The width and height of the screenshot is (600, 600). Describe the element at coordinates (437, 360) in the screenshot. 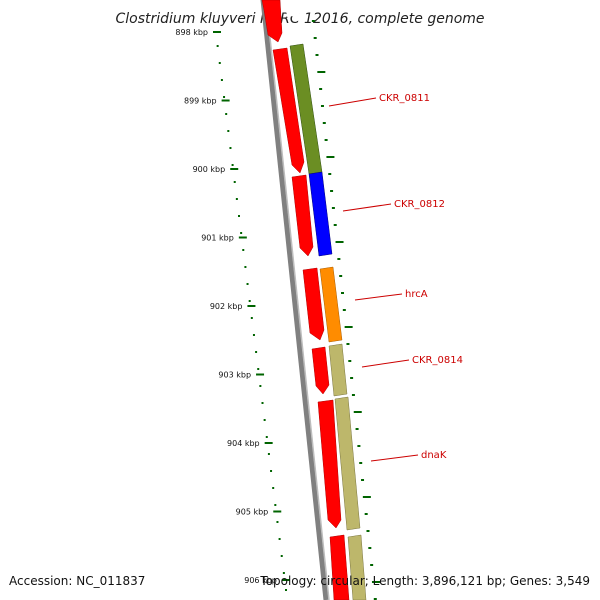

I see `gene-label-ckr-0814: CKR_0814` at that location.